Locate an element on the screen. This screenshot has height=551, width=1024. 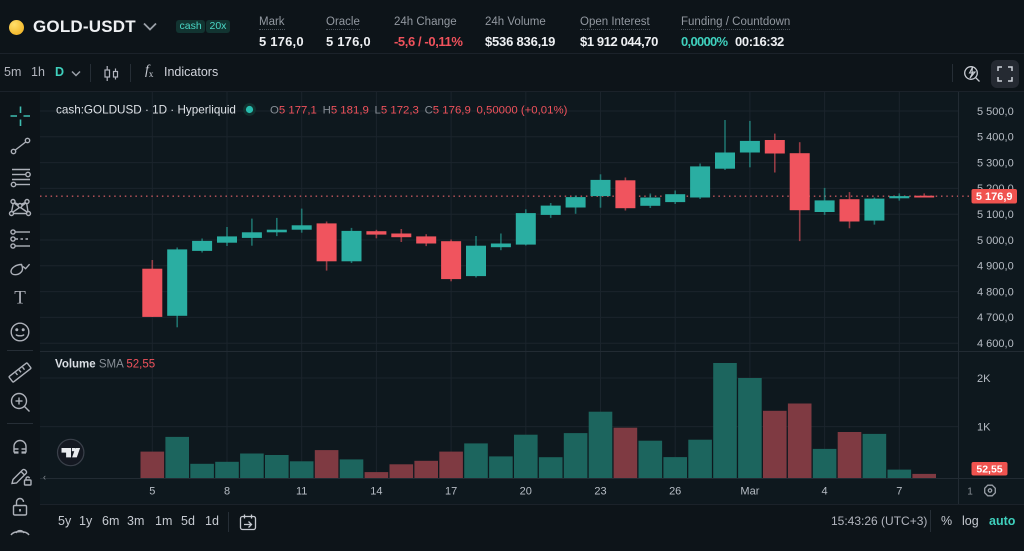
svg-text: 11 is located at coordinates (301, 492).